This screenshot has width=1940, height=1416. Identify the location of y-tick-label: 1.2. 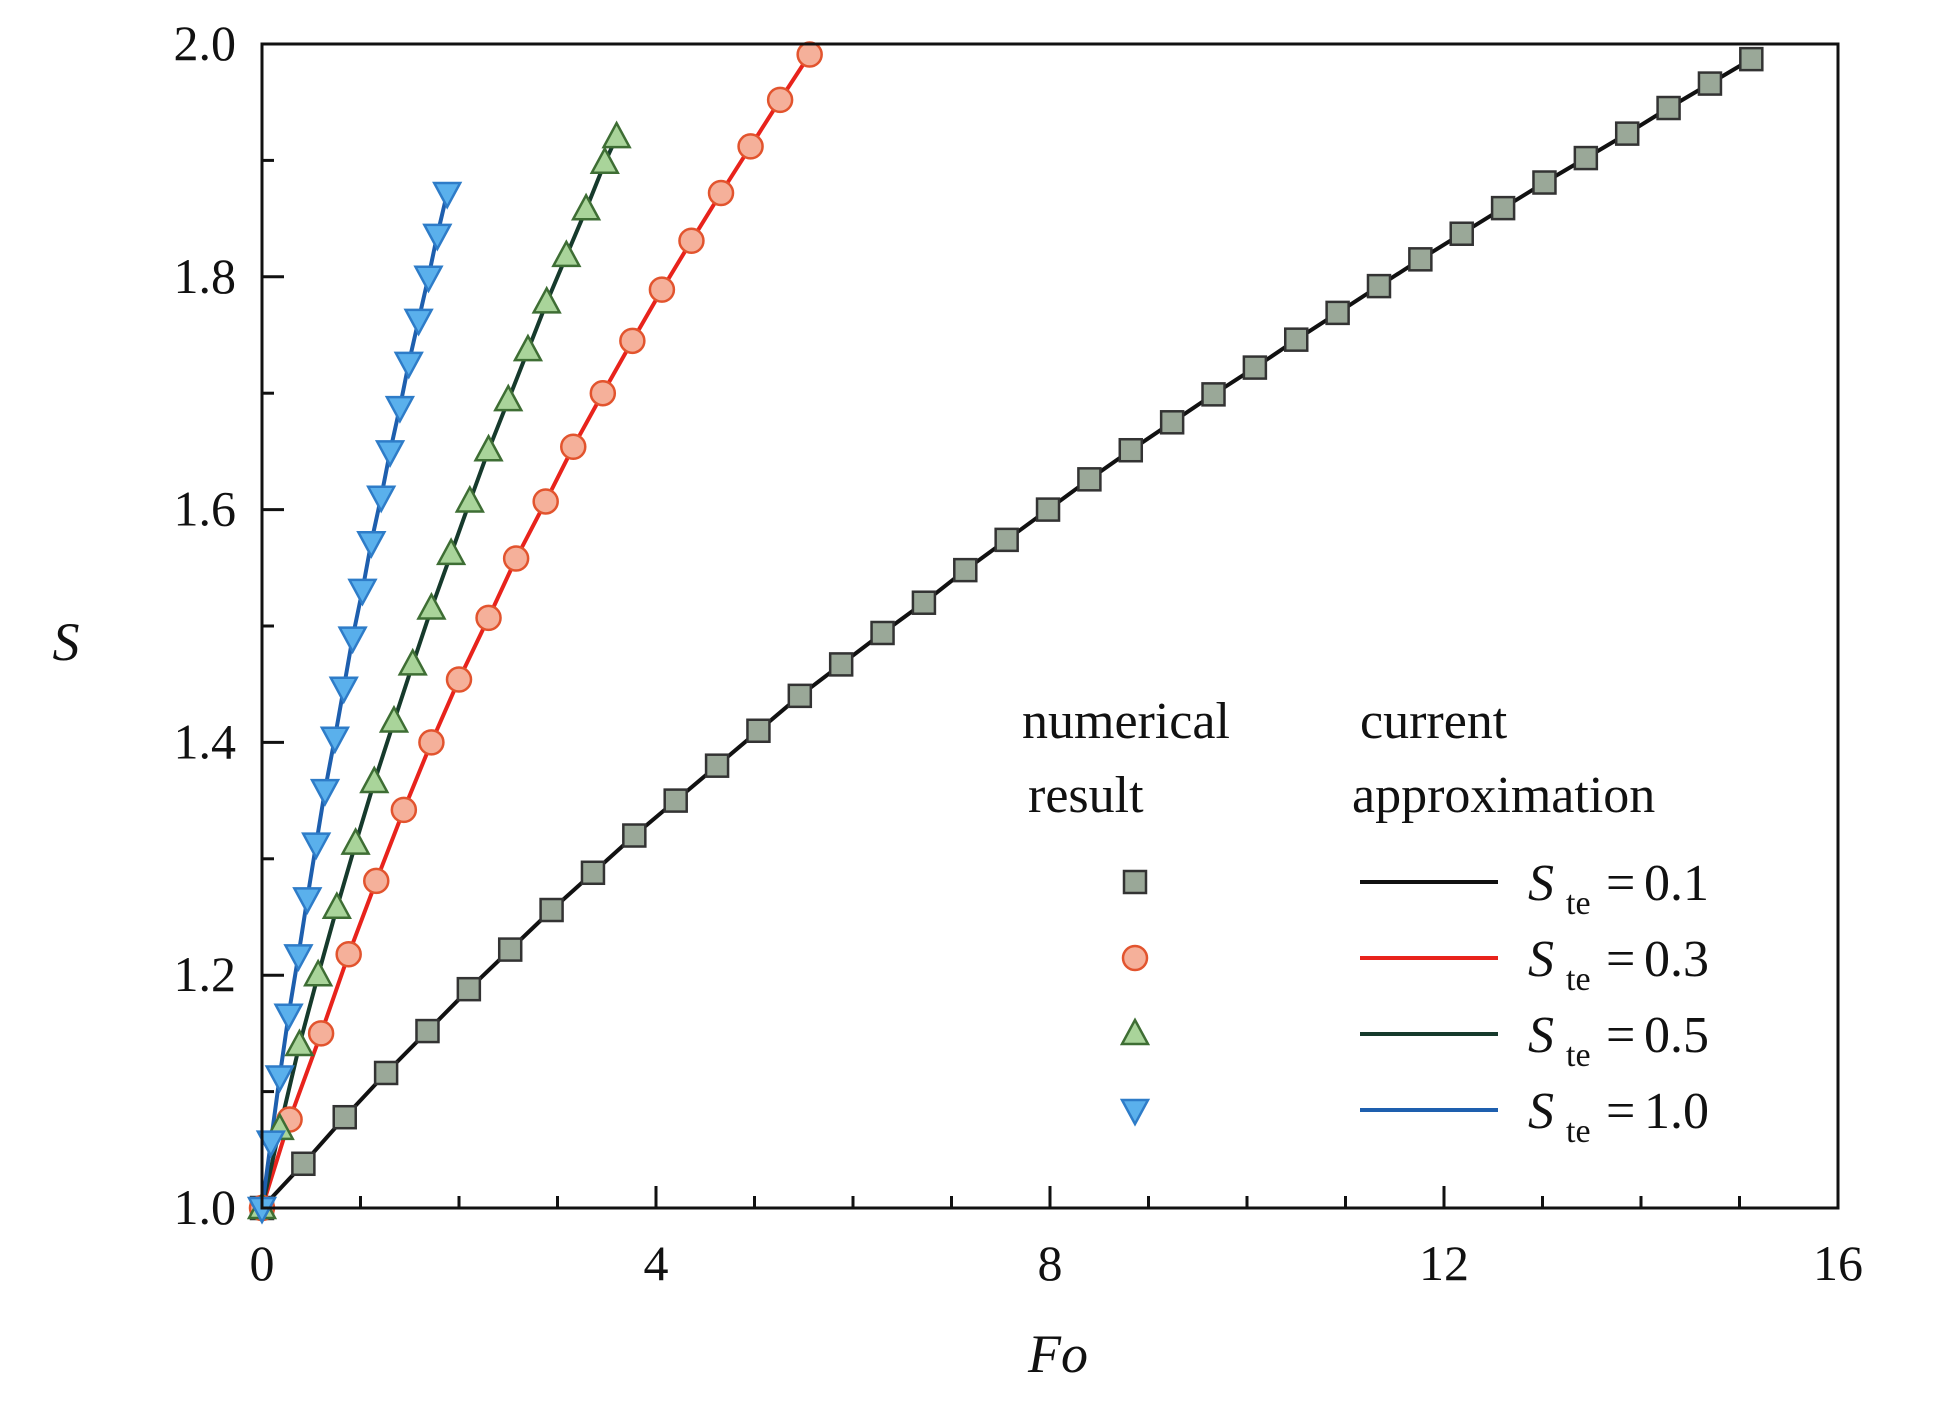
(205, 974).